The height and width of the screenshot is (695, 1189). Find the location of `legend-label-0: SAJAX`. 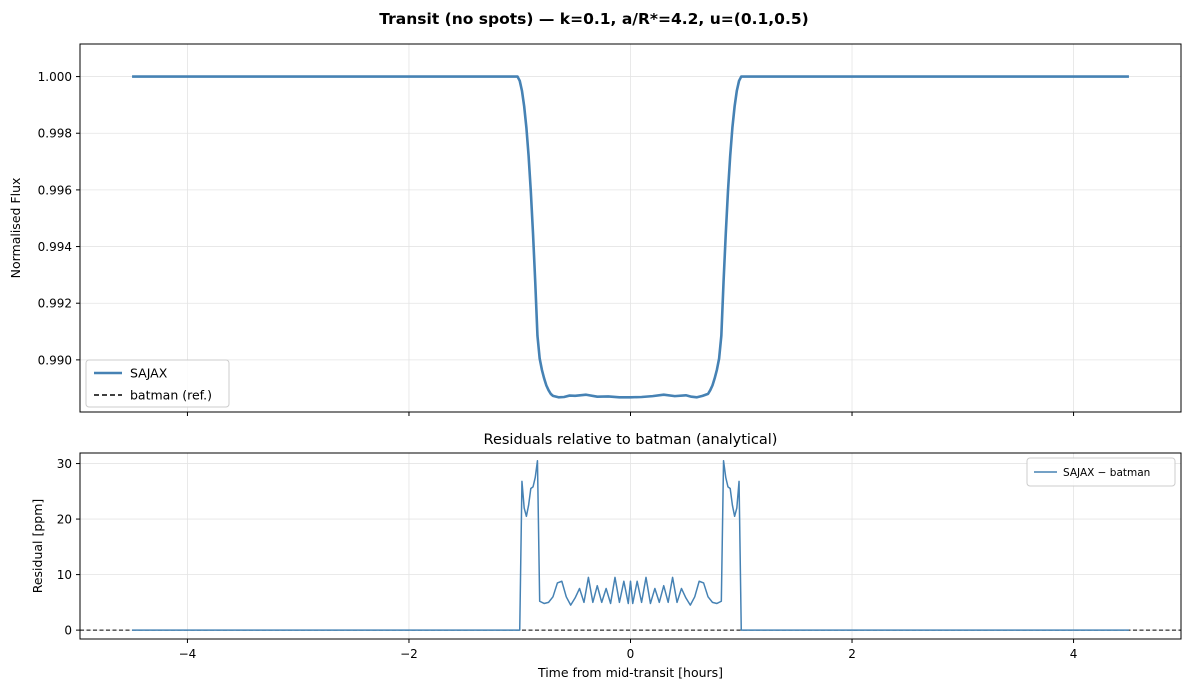

legend-label-0: SAJAX is located at coordinates (149, 373).